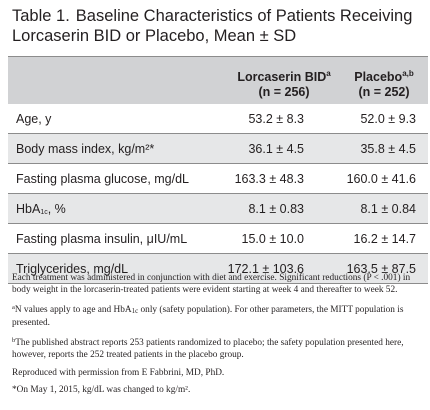 The image size is (430, 410). I want to click on lorcaserin-value: 36.1 ± 4.5, so click(276, 149).